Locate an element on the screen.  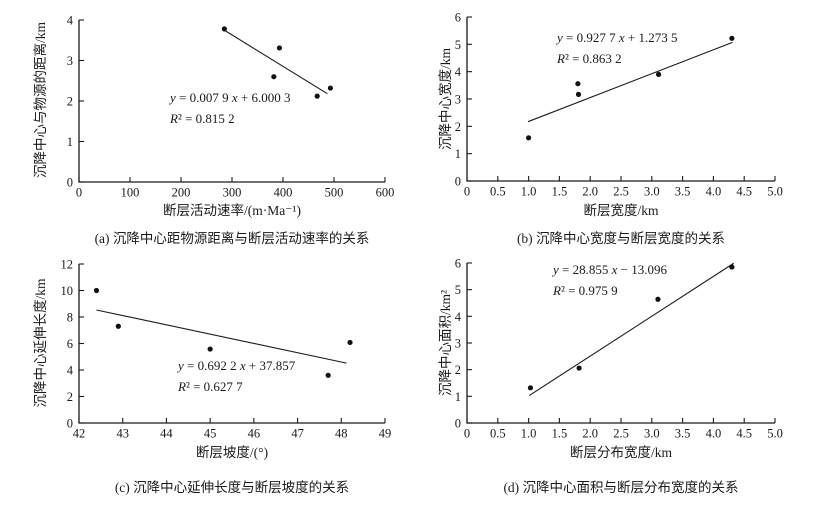
axes-spines is located at coordinates (231, 344).